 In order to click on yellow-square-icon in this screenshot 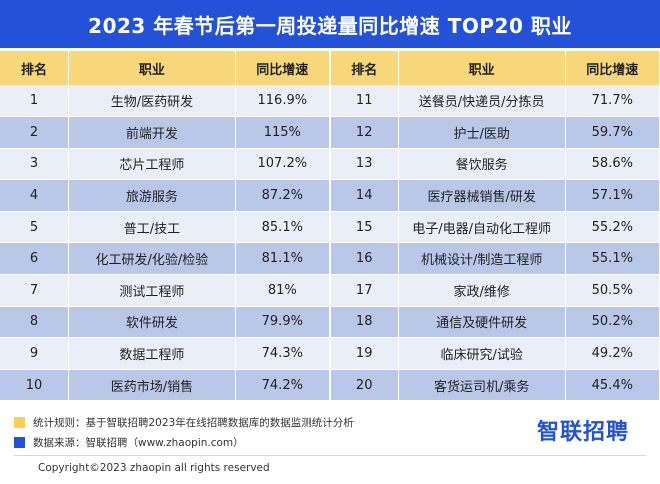, I will do `click(19, 422)`.